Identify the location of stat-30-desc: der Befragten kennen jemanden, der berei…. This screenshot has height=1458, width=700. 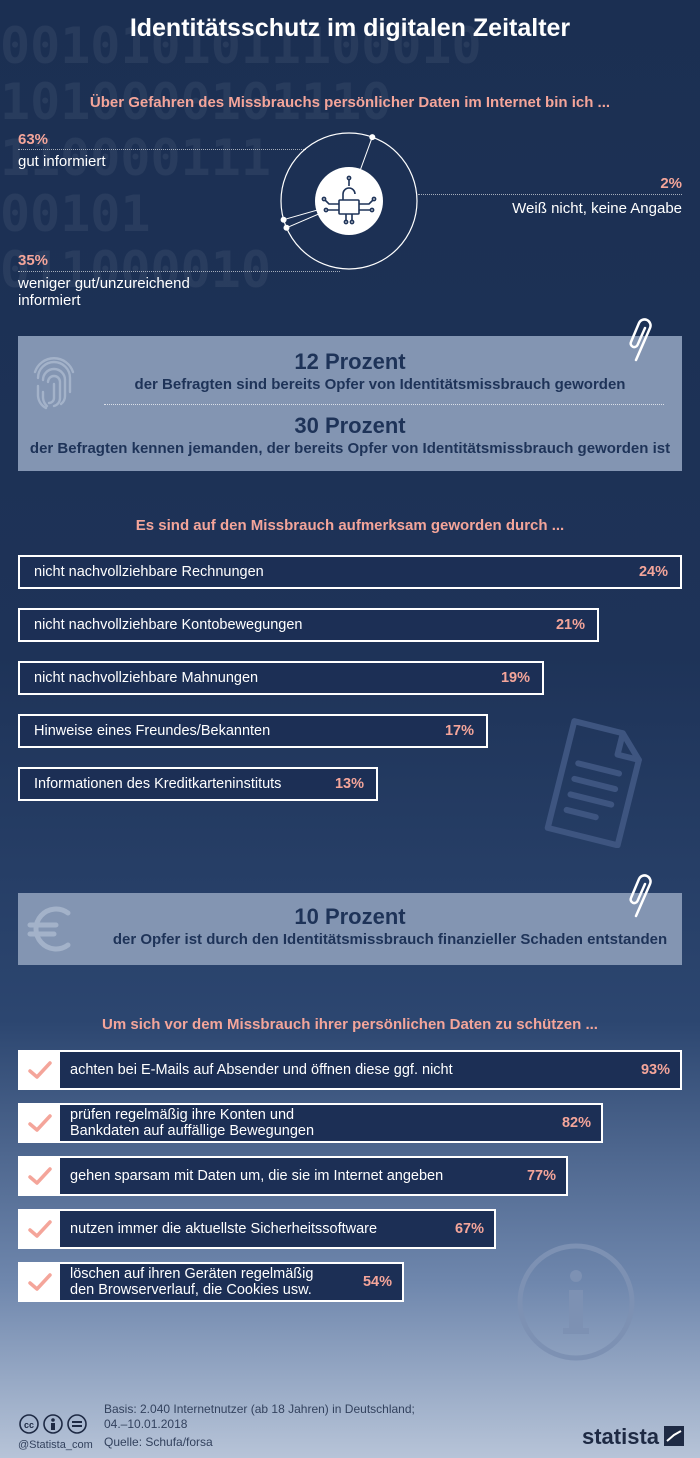
(350, 448).